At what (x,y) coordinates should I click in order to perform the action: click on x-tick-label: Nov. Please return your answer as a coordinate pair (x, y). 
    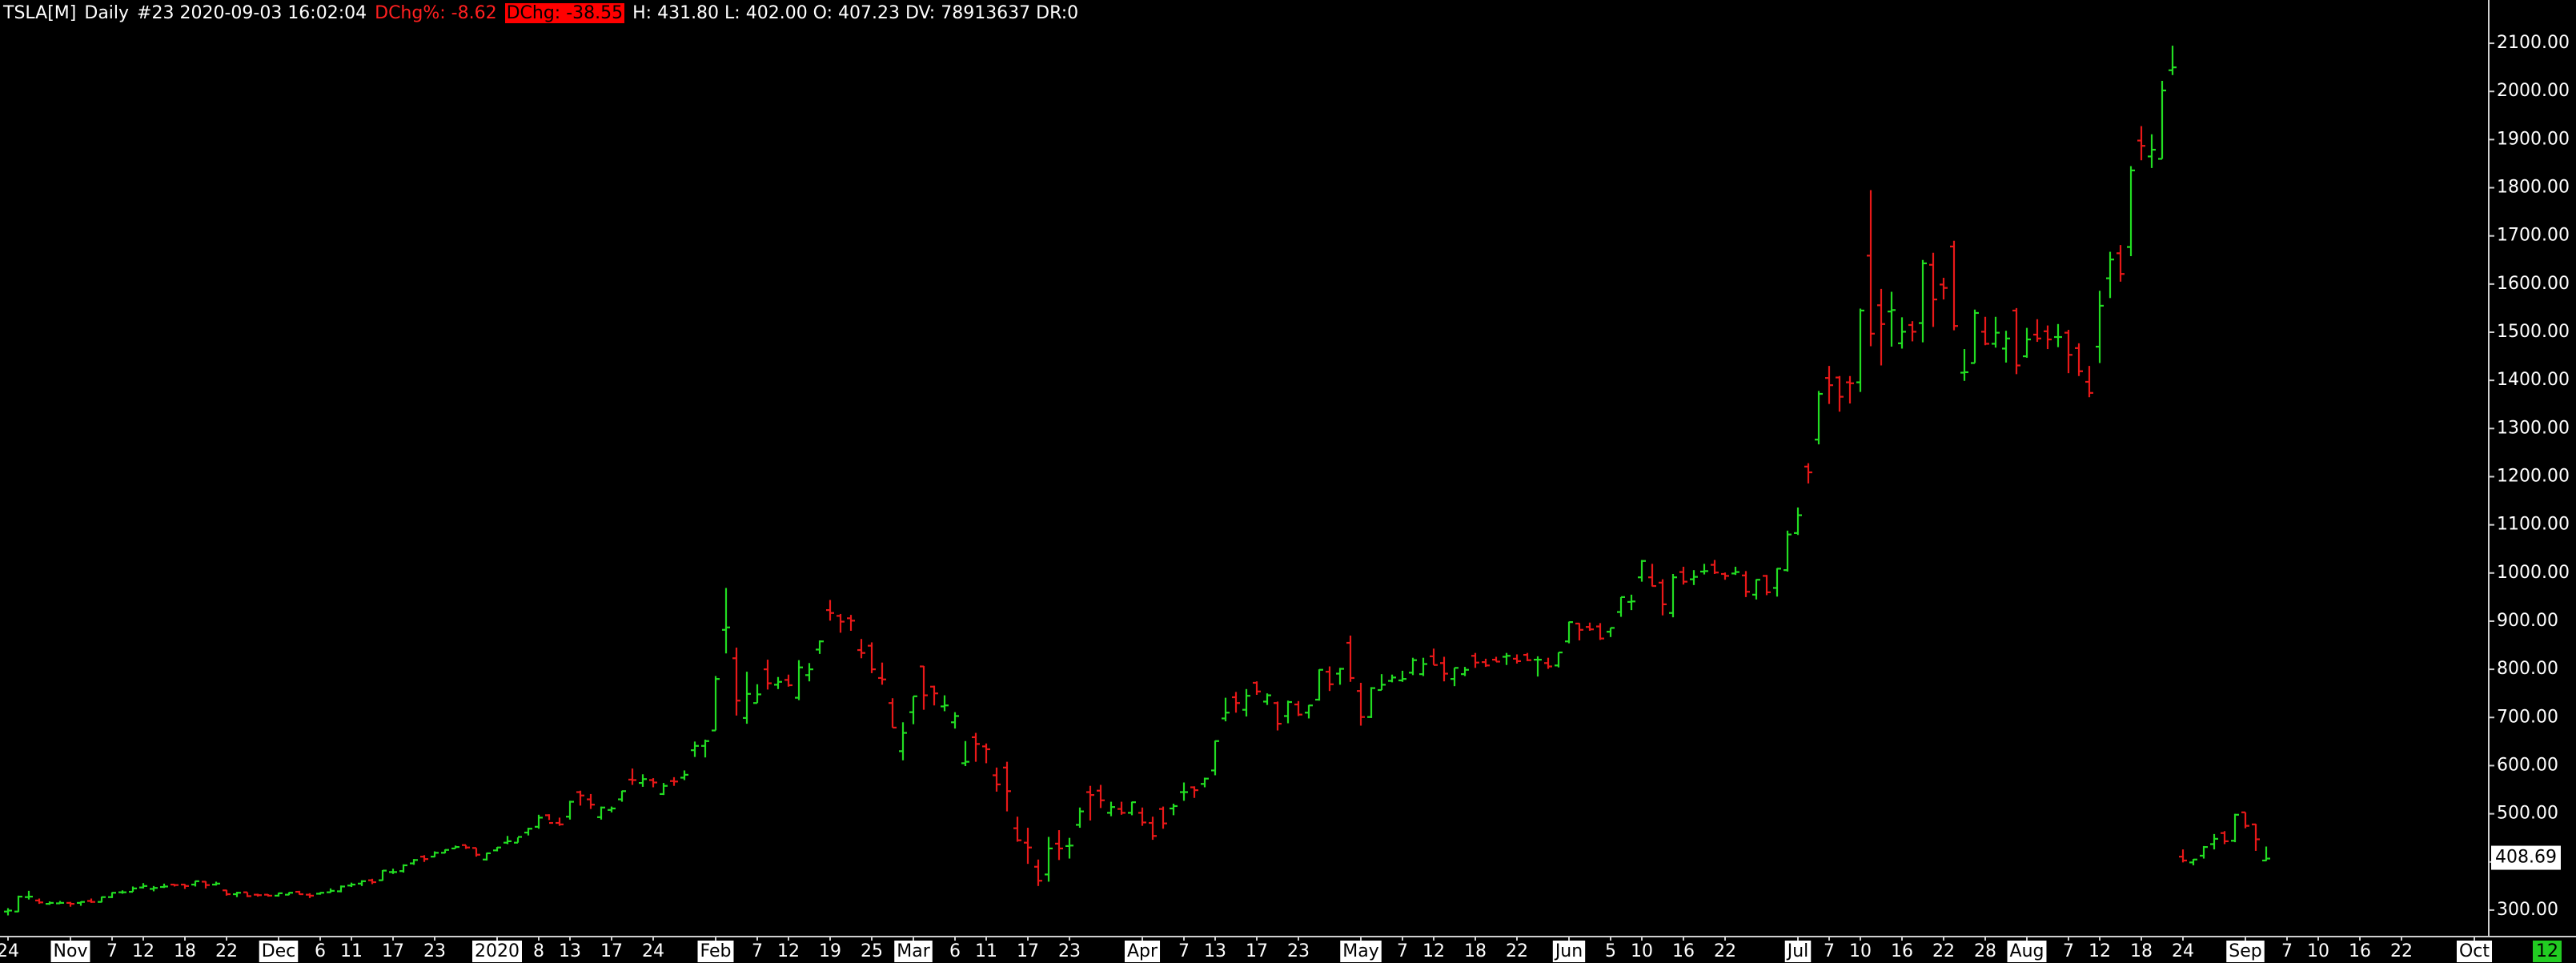
    Looking at the image, I should click on (71, 951).